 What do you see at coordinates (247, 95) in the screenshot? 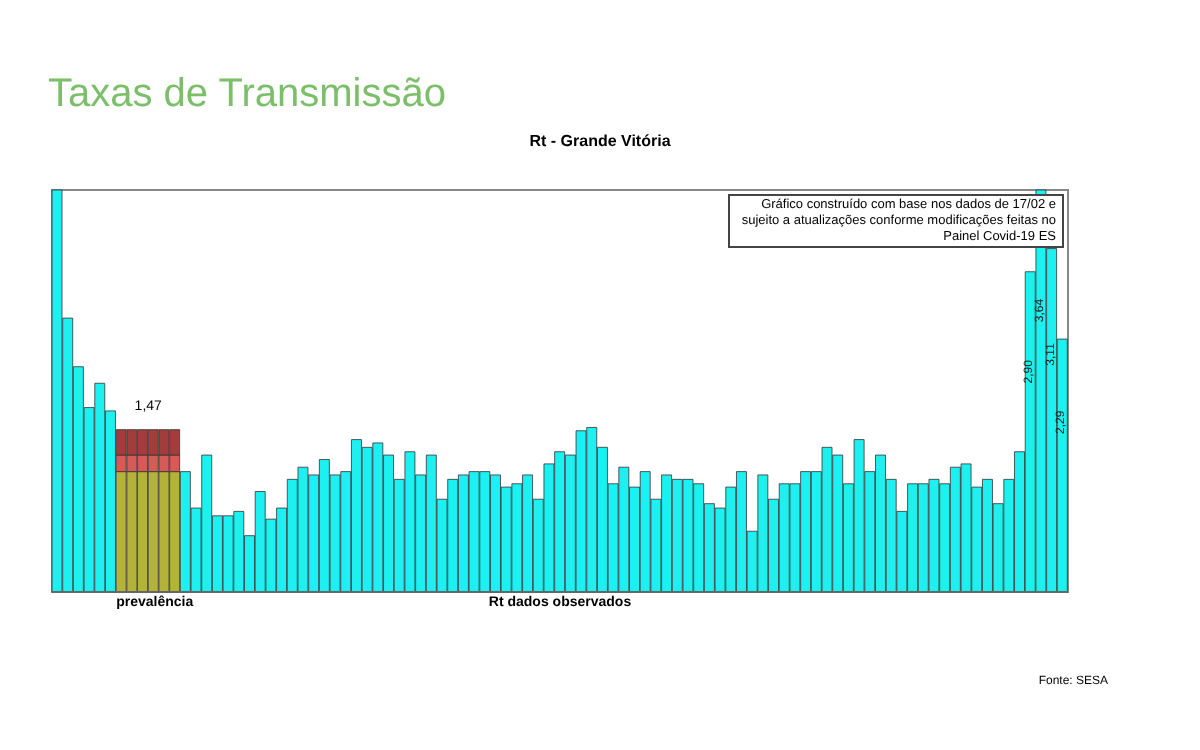
I see `chart-title: Taxas de Transmissão` at bounding box center [247, 95].